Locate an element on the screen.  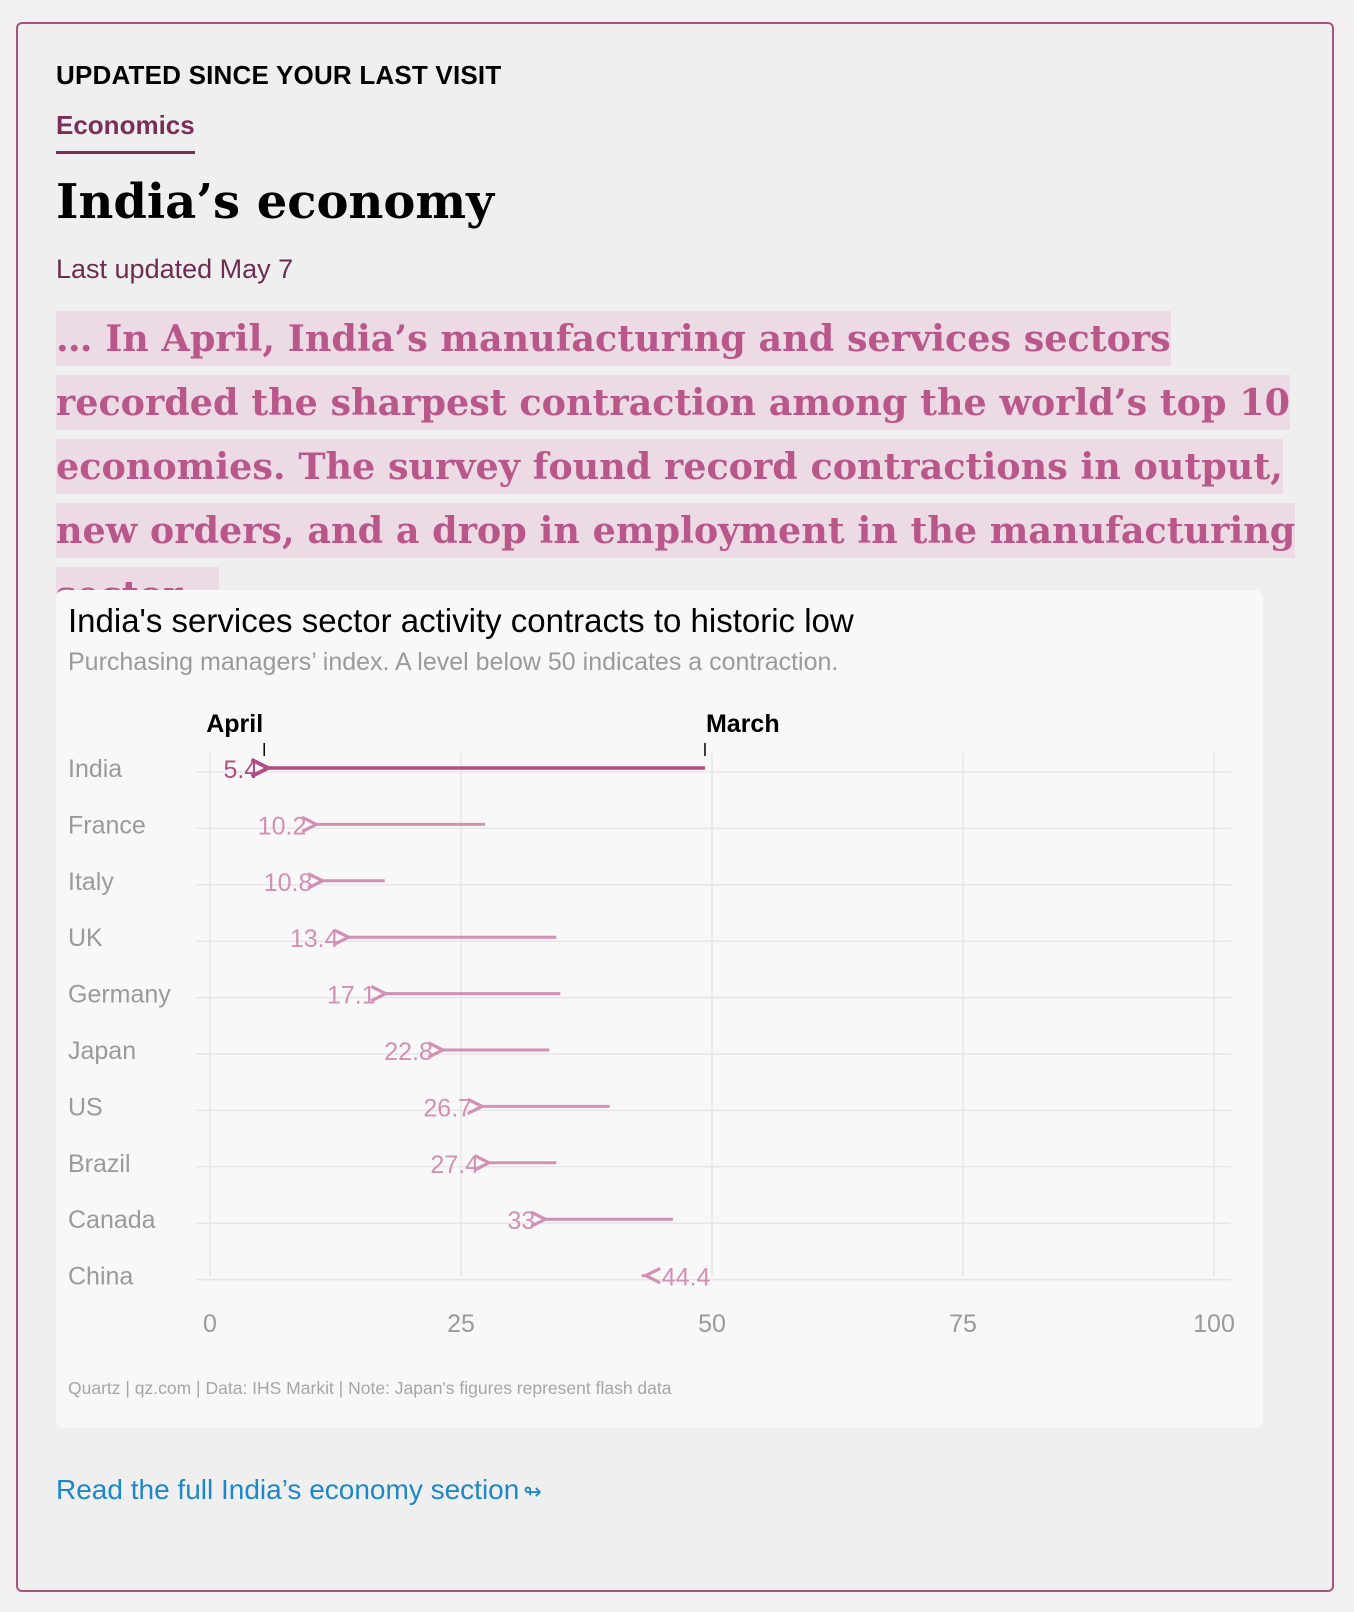
eyebrow-label: UPDATED SINCE YOUR LAST VISIT is located at coordinates (279, 75).